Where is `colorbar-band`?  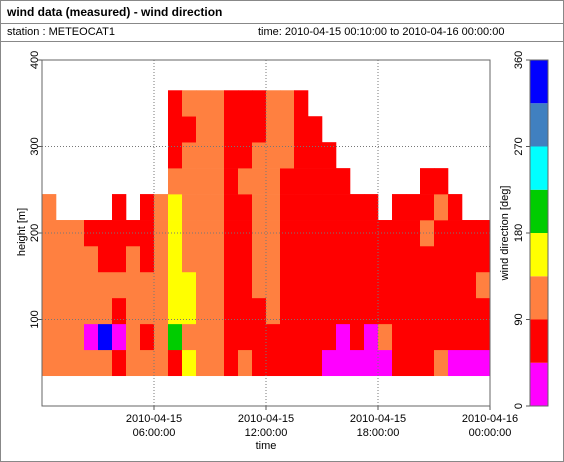 colorbar-band is located at coordinates (539, 211).